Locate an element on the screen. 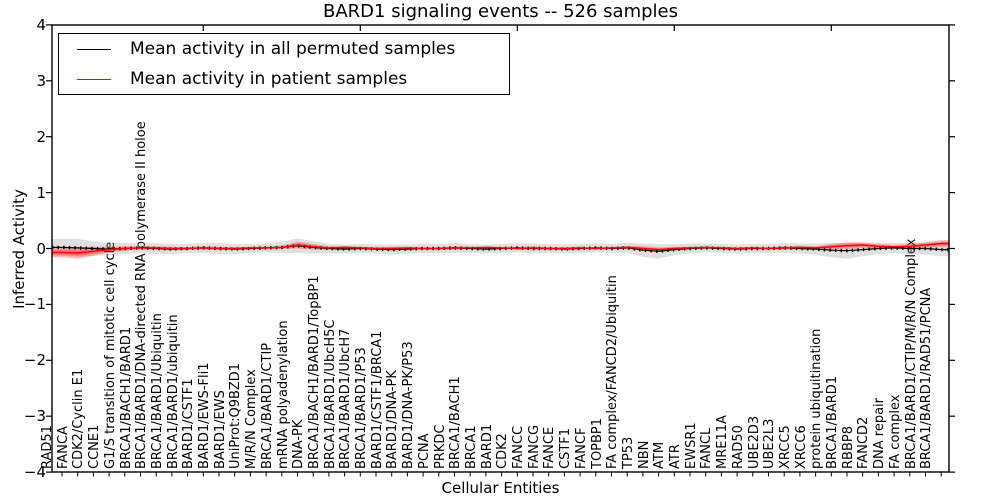 The width and height of the screenshot is (1000, 500). x-tick-label: UBE2D3 is located at coordinates (754, 442).